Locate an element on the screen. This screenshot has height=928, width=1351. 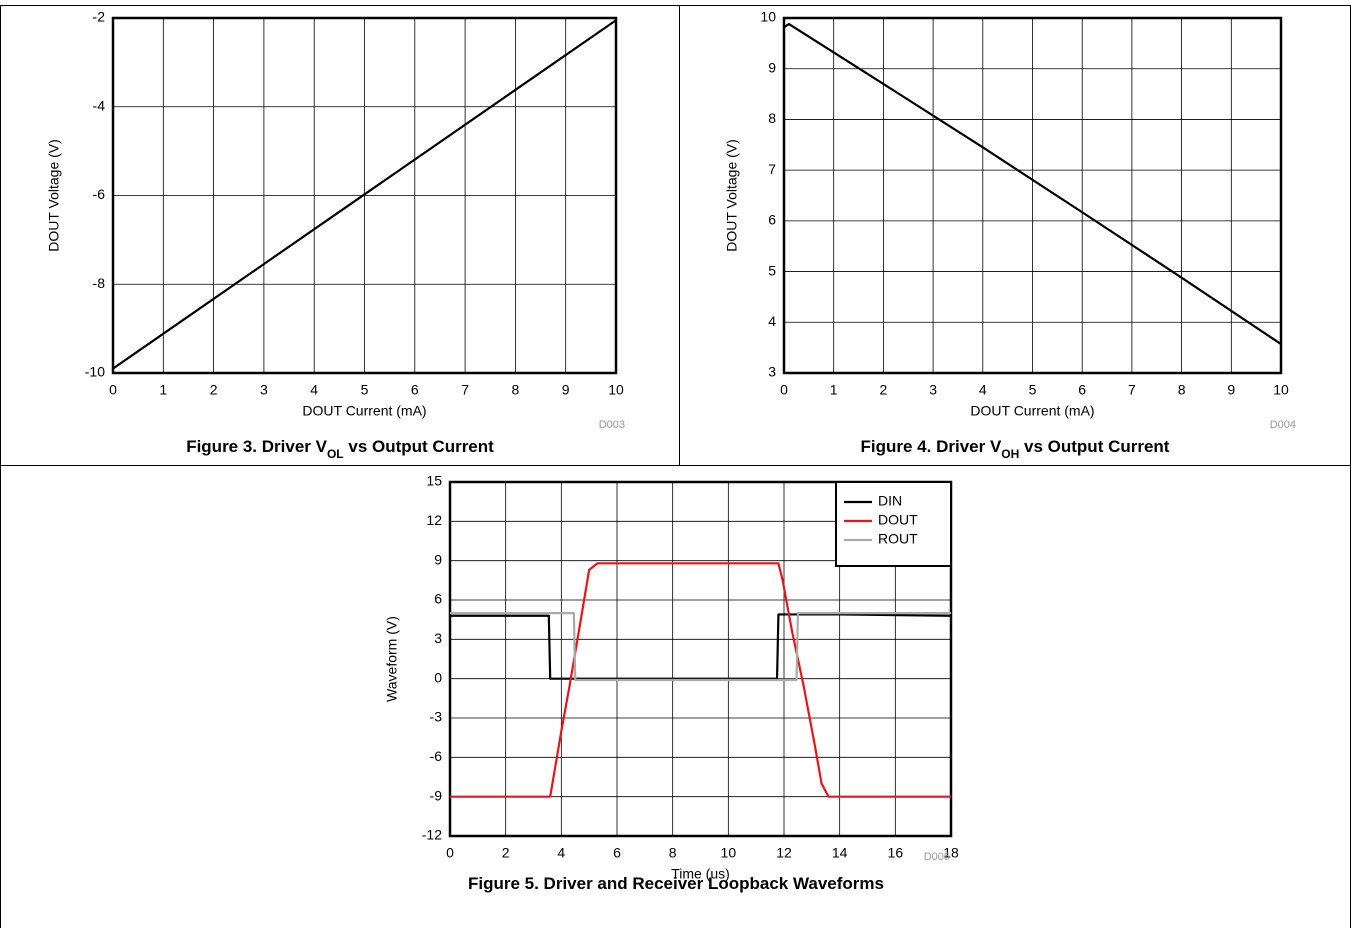
x-tick-label: 18 is located at coordinates (951, 853).